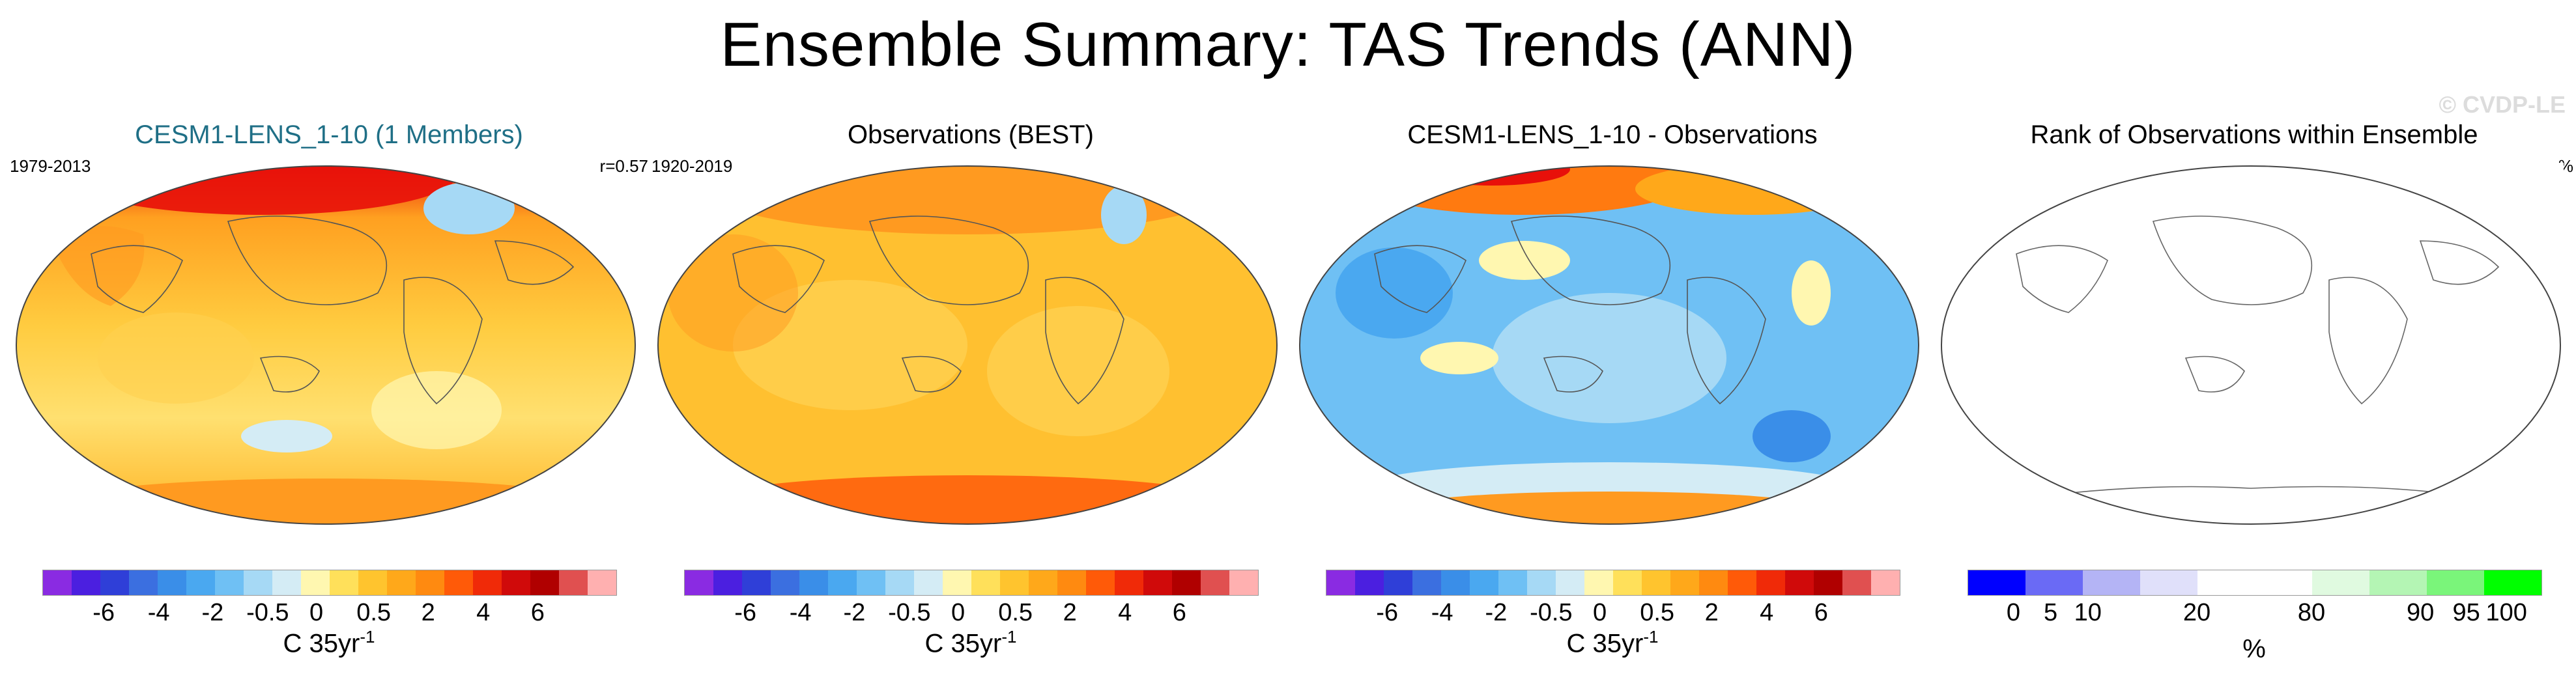  I want to click on tick: 5, so click(2051, 612).